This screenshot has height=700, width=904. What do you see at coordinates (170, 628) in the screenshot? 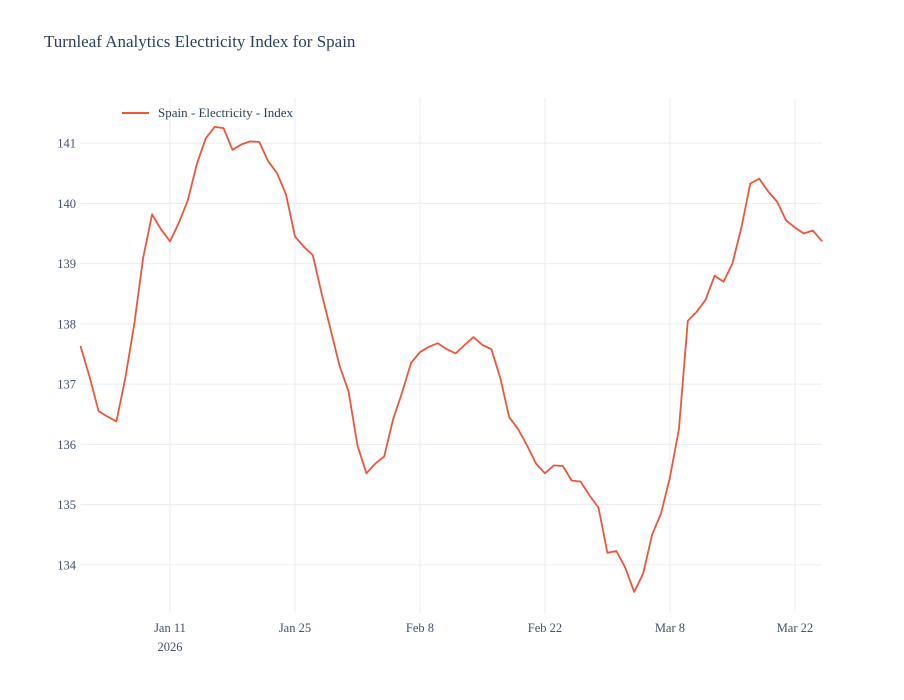
I see `x-axis-tick-label: Jan 11` at bounding box center [170, 628].